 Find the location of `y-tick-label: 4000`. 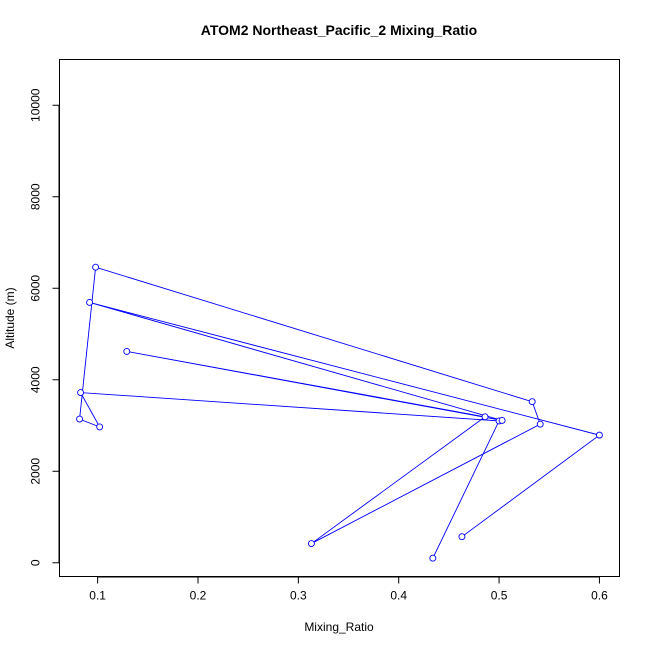

y-tick-label: 4000 is located at coordinates (36, 379).